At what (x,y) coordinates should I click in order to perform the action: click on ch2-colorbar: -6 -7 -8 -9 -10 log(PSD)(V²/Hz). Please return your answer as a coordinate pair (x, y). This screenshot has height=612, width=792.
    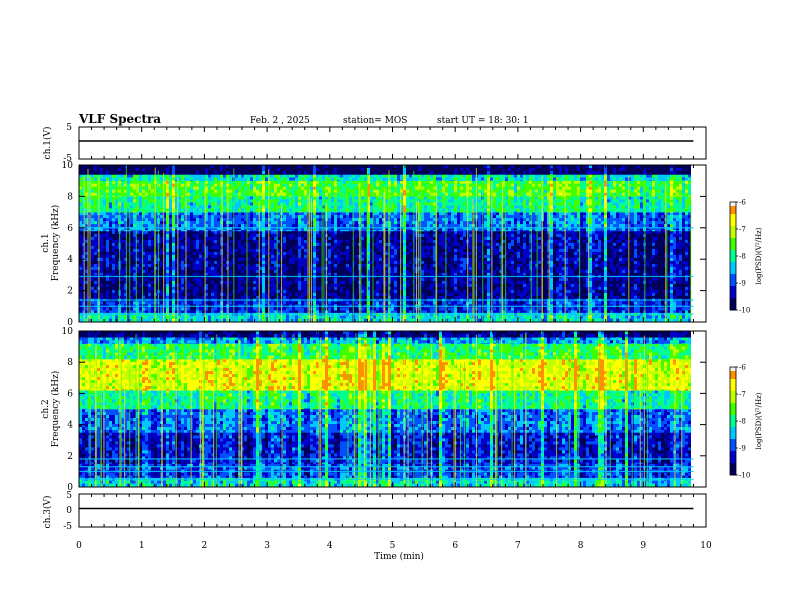
    Looking at the image, I should click on (746, 422).